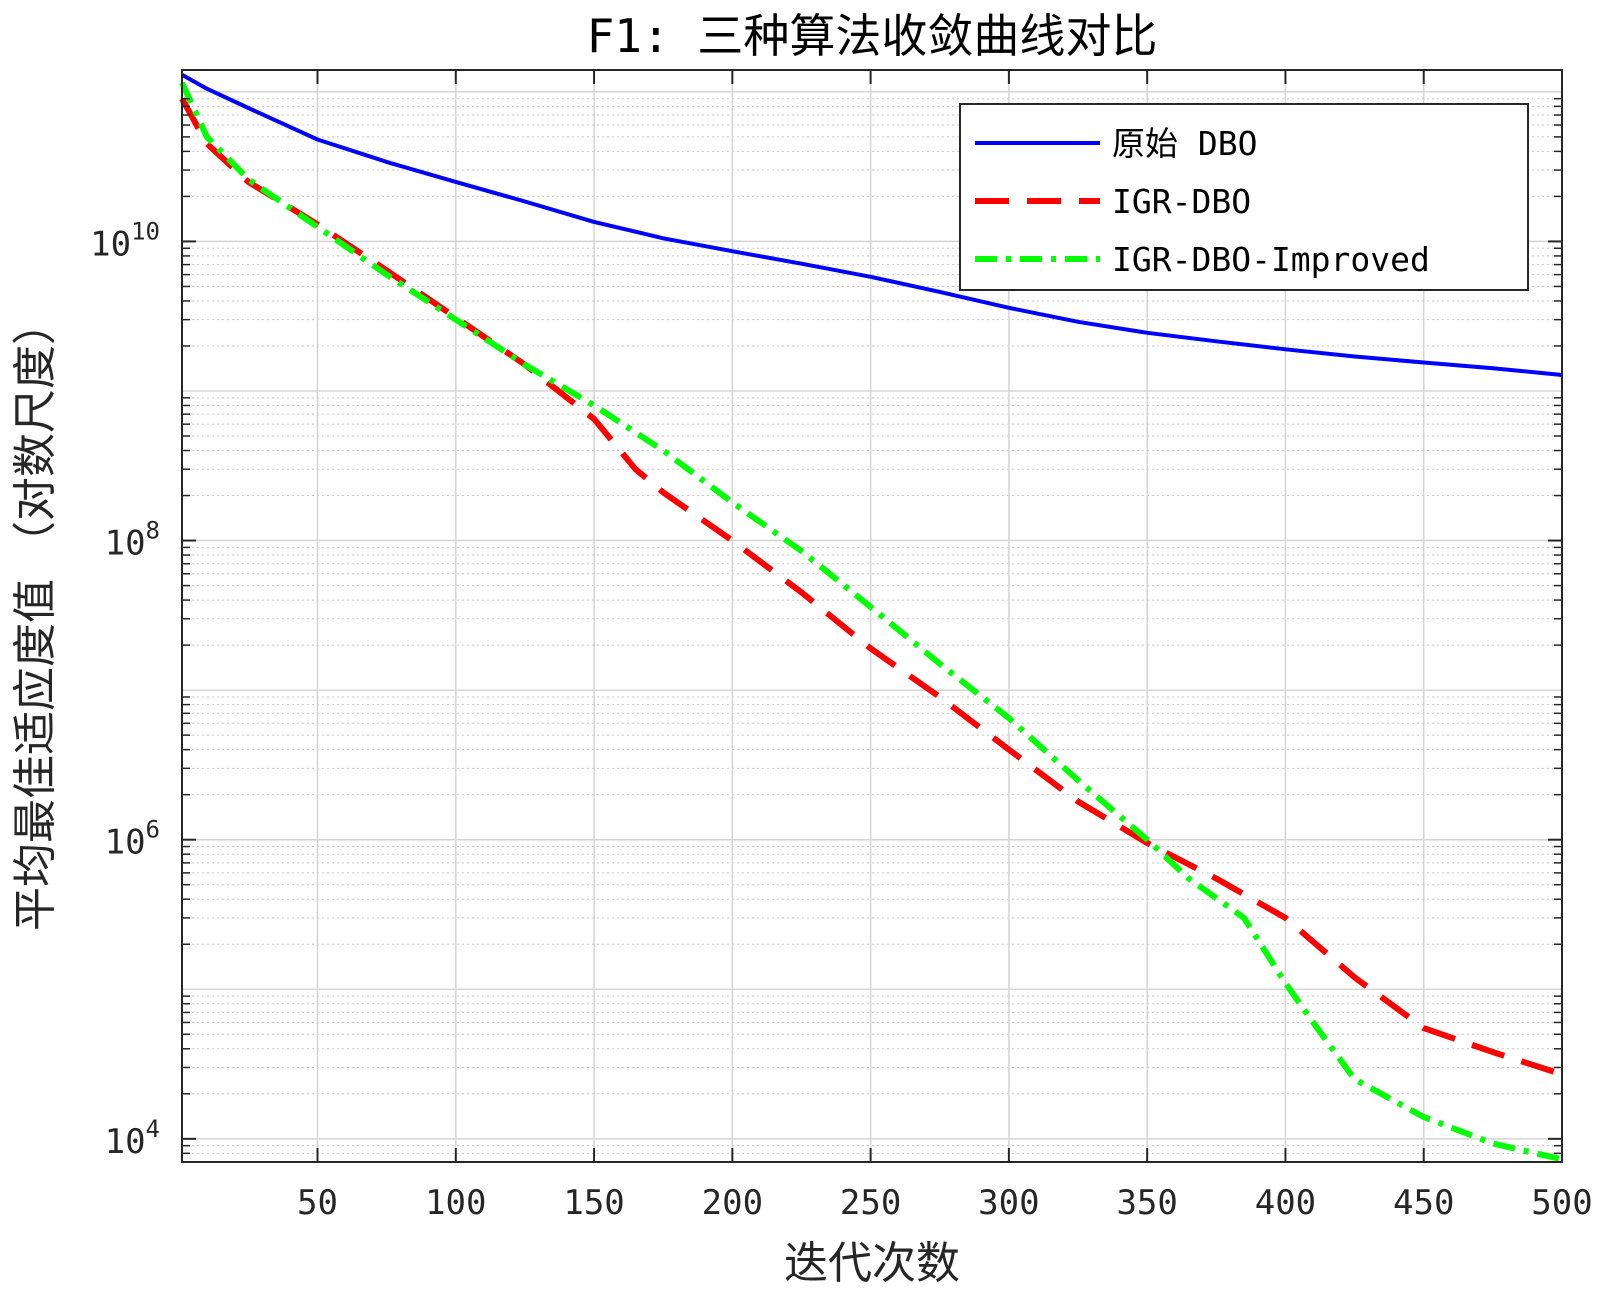 This screenshot has height=1294, width=1600. Describe the element at coordinates (153, 1129) in the screenshot. I see `y-tick-exponent: 4` at that location.